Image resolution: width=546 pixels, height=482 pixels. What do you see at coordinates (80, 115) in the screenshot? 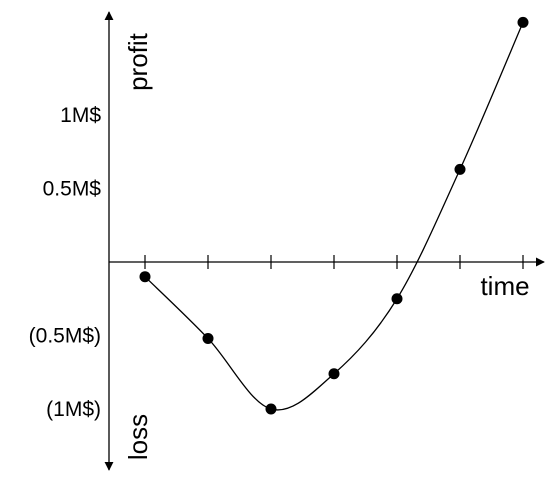
I see `y-tick-label: 1M$` at bounding box center [80, 115].